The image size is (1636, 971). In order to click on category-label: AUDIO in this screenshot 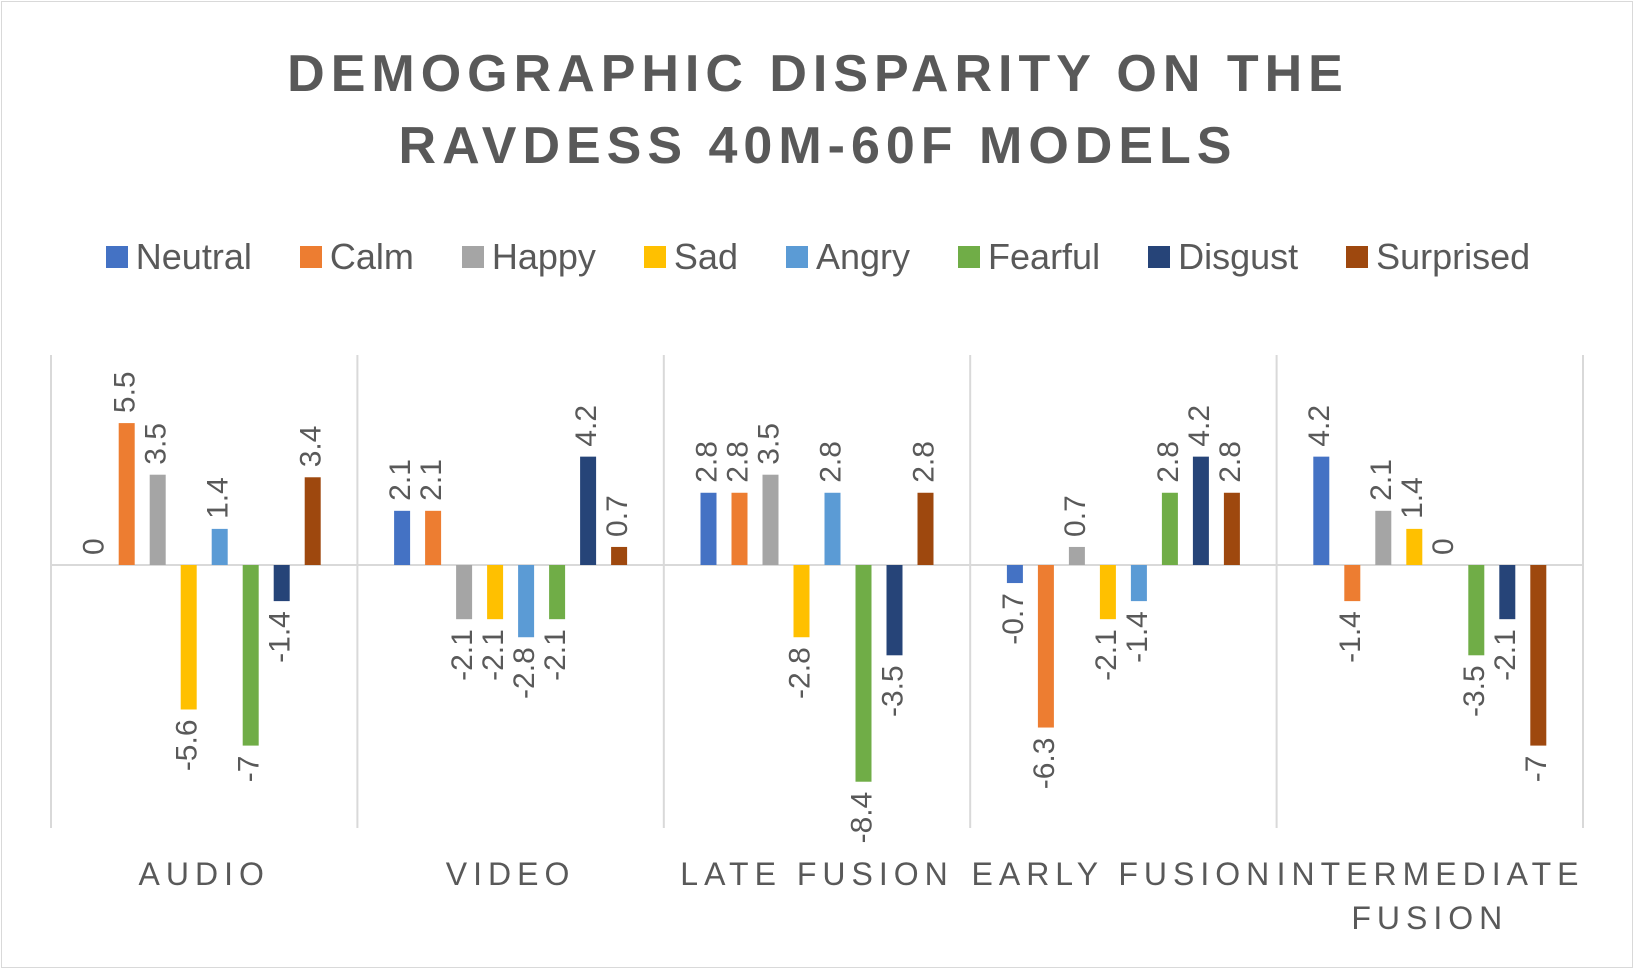, I will do `click(204, 874)`.